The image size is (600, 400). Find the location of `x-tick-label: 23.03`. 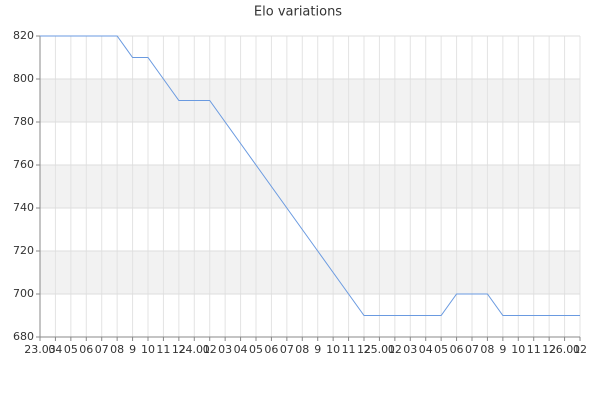

x-tick-label: 23.03 is located at coordinates (40, 349).